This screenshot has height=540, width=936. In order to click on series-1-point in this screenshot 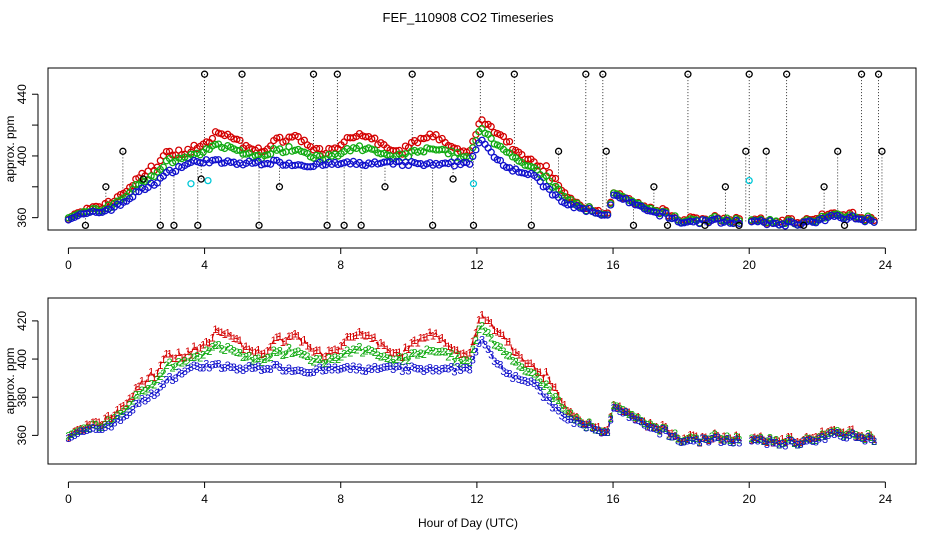, I will do `click(298, 137)`.